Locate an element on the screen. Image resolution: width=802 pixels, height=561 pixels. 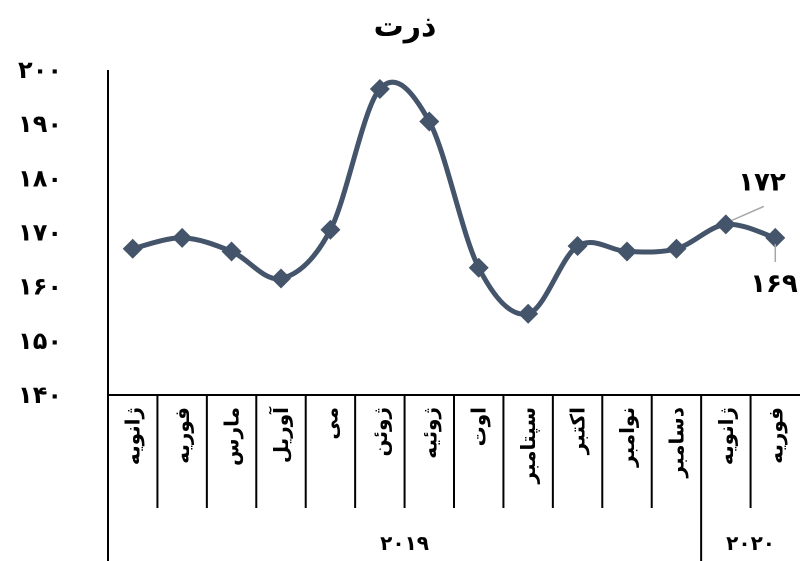
x-tick-label: اوت is located at coordinates (479, 426).